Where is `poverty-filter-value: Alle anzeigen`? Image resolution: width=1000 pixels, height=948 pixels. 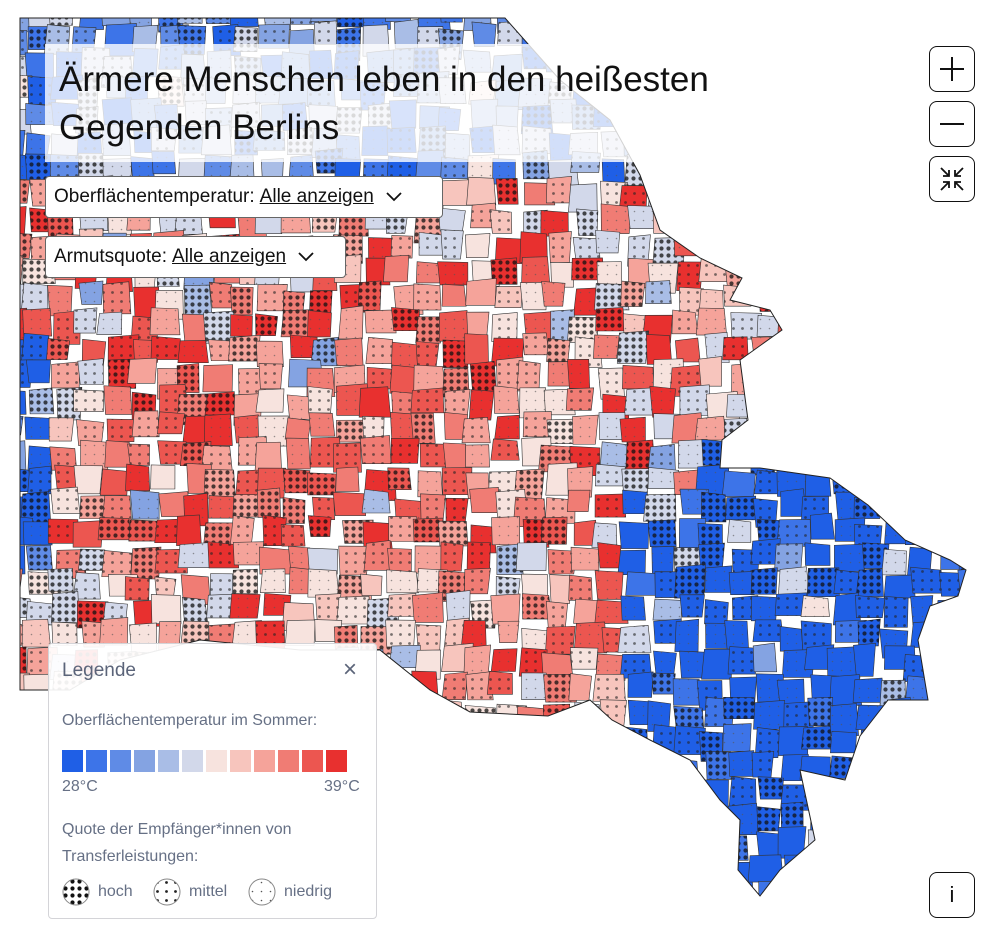 poverty-filter-value: Alle anzeigen is located at coordinates (229, 256).